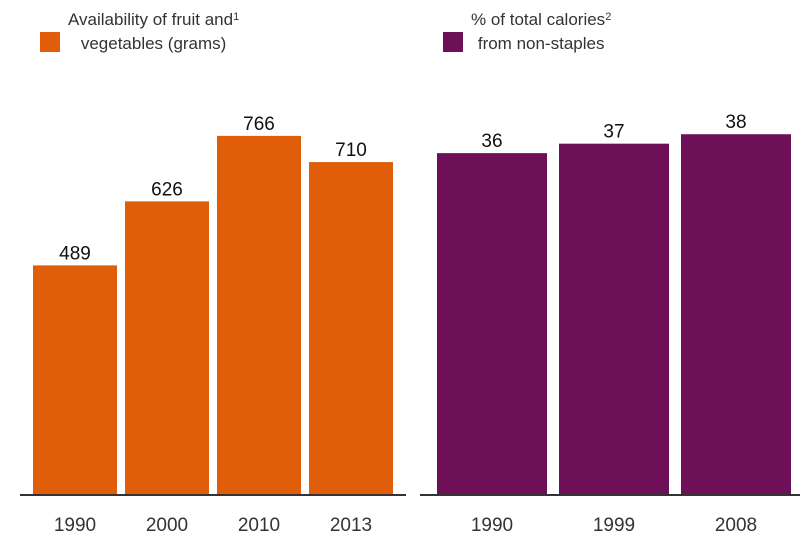 This screenshot has width=804, height=537. What do you see at coordinates (491, 141) in the screenshot?
I see `data-label: 36` at bounding box center [491, 141].